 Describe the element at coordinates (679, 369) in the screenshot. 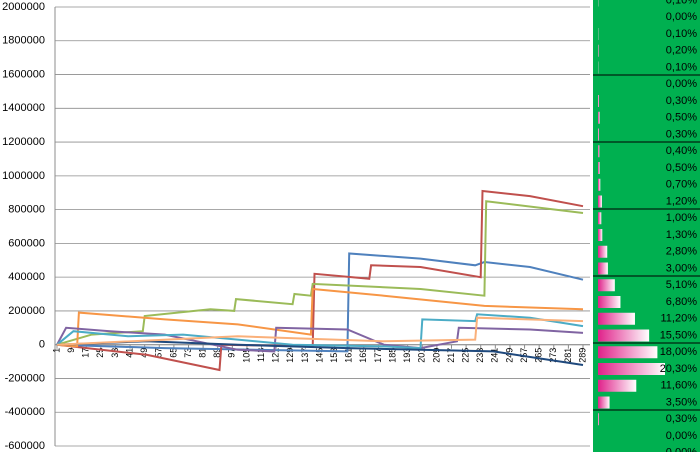

I see `value-label: 20,30%` at that location.